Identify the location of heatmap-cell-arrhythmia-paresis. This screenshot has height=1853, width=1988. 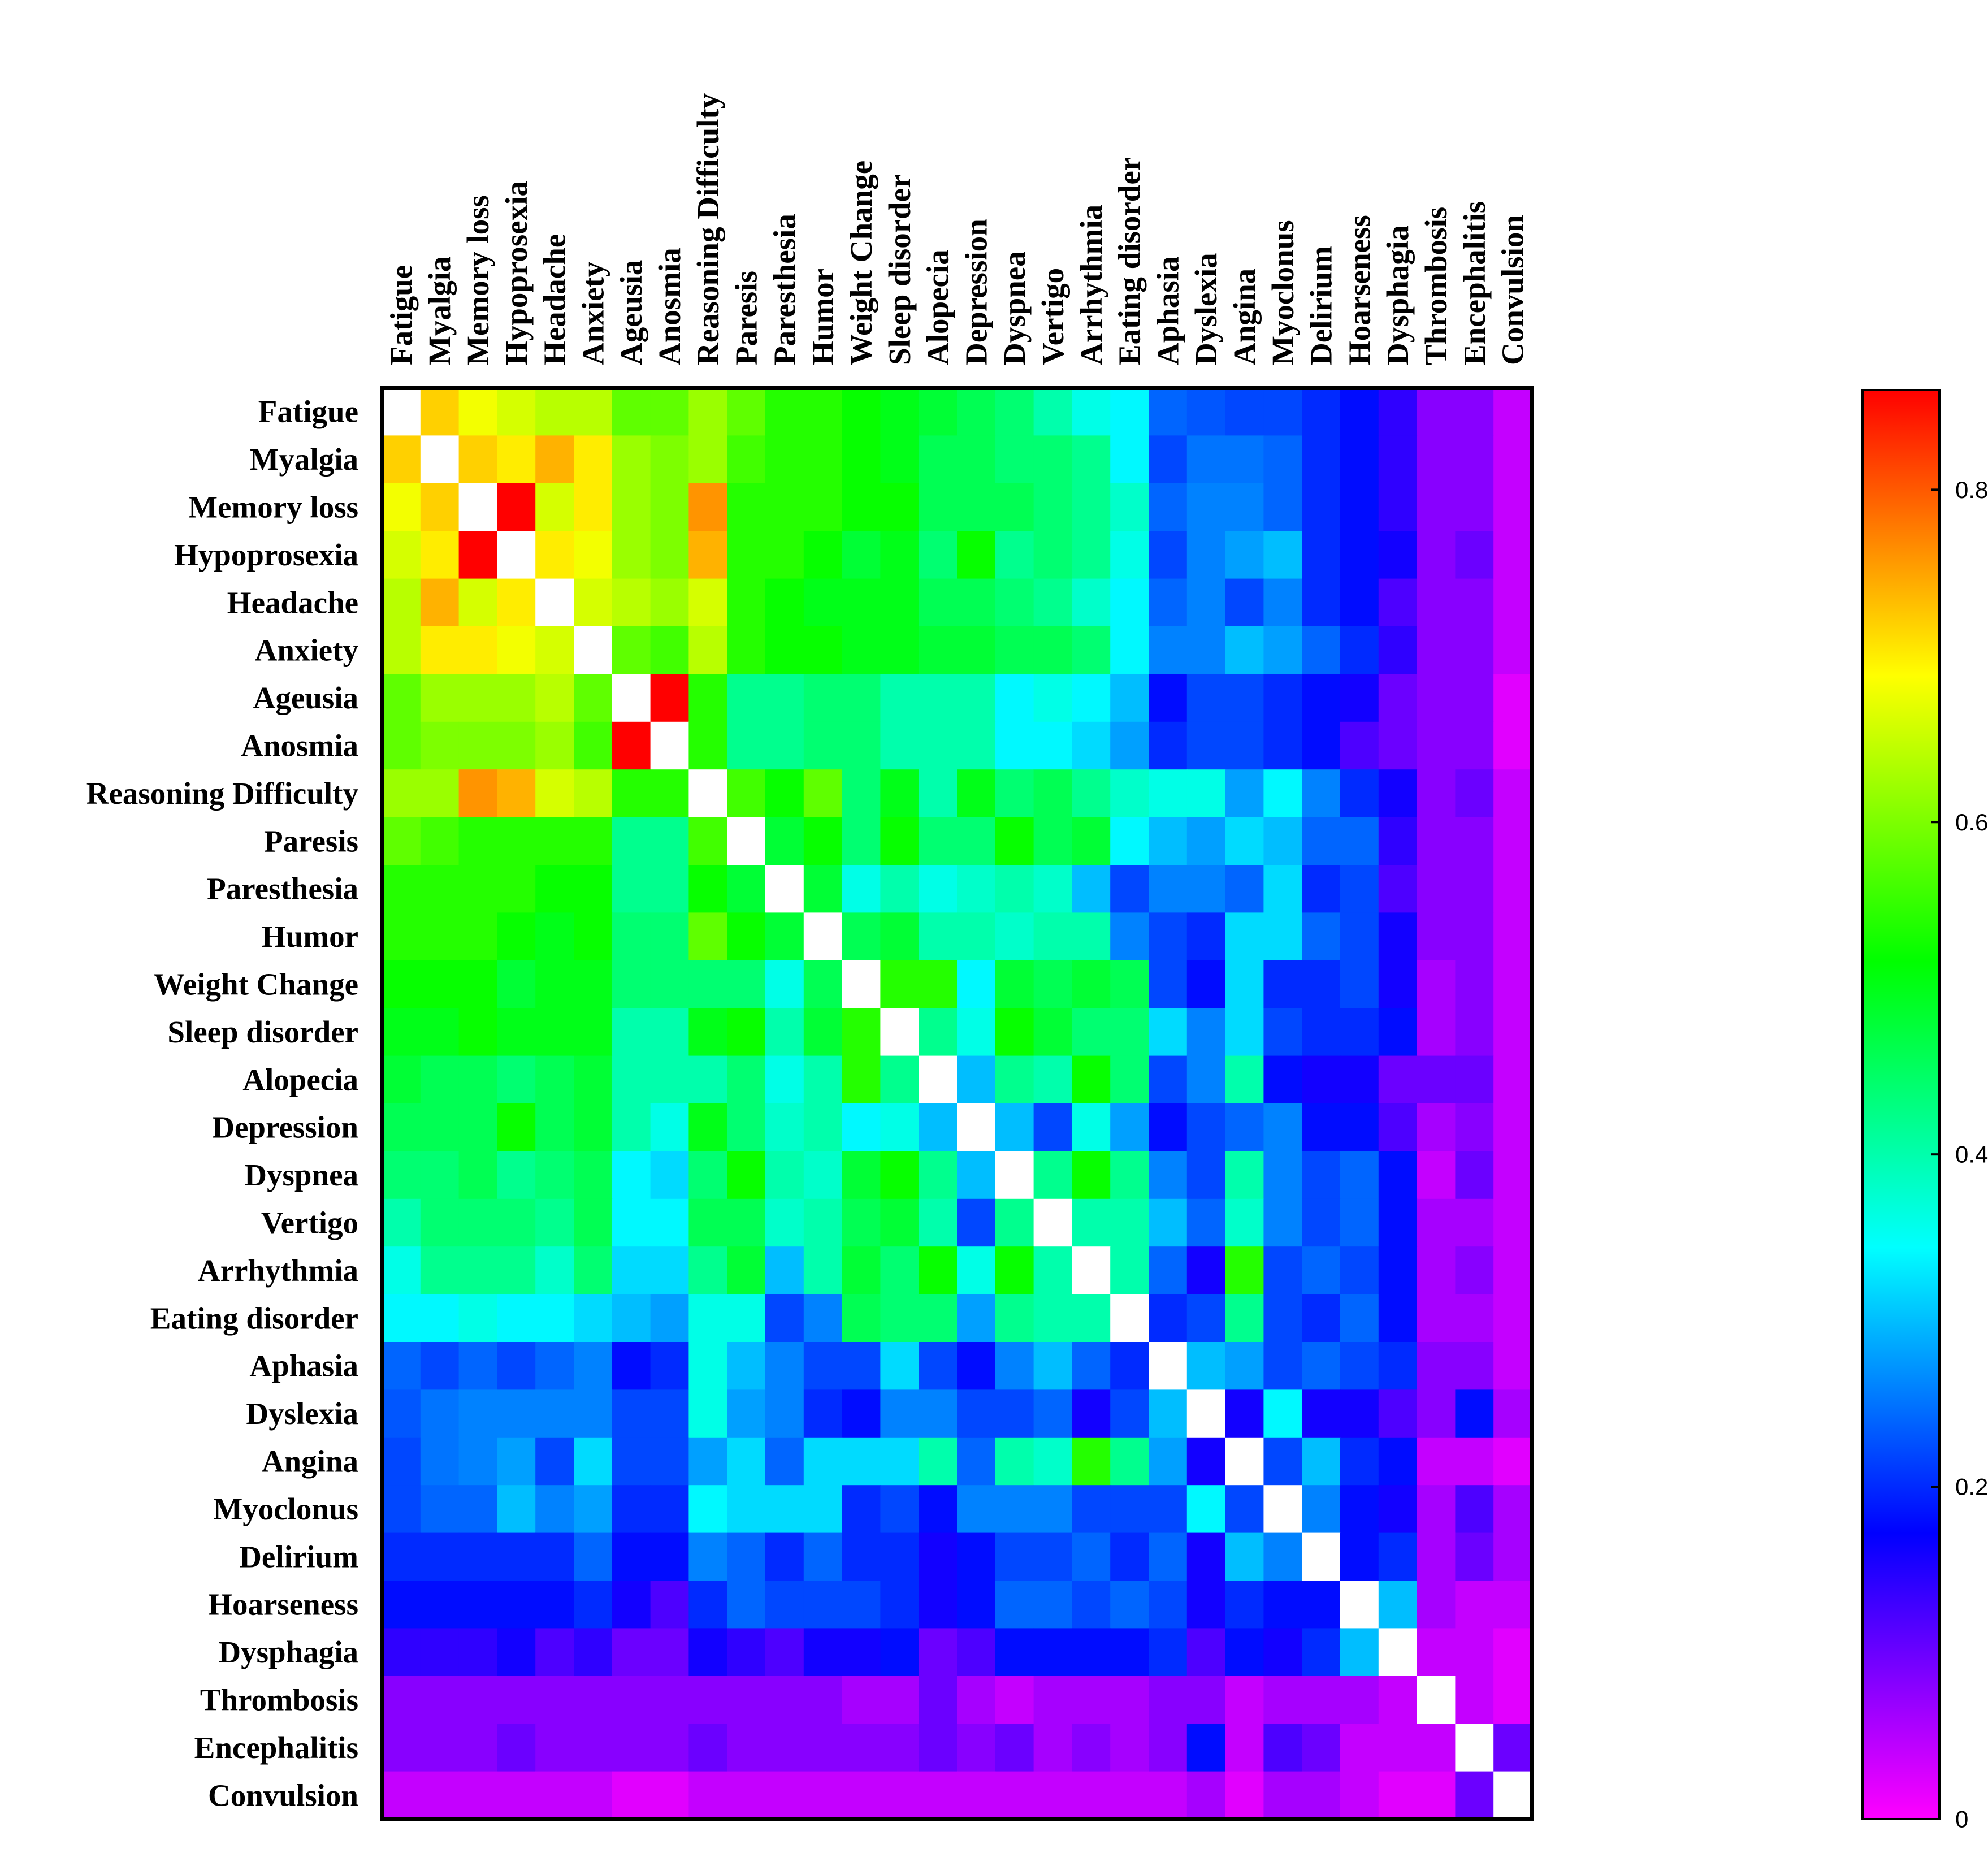
(747, 1270).